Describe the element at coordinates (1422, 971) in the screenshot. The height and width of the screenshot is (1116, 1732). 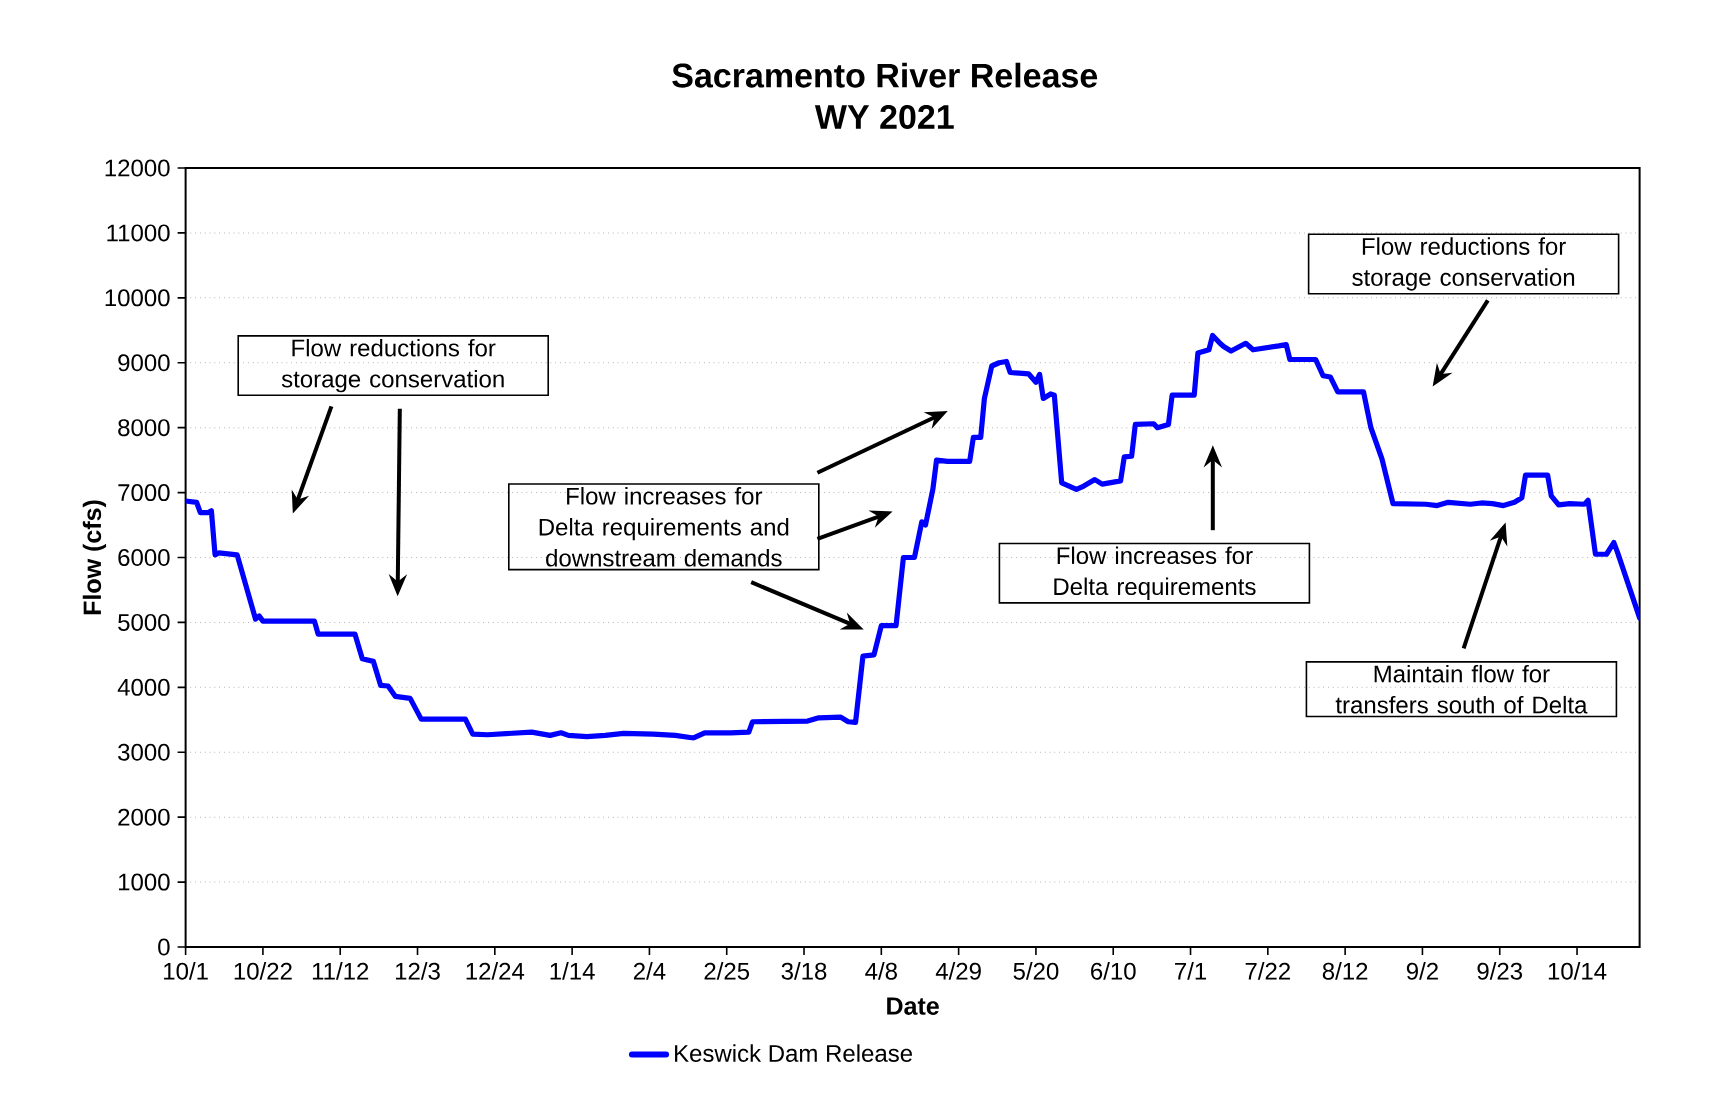
I see `x-tick-label: 9/2` at that location.